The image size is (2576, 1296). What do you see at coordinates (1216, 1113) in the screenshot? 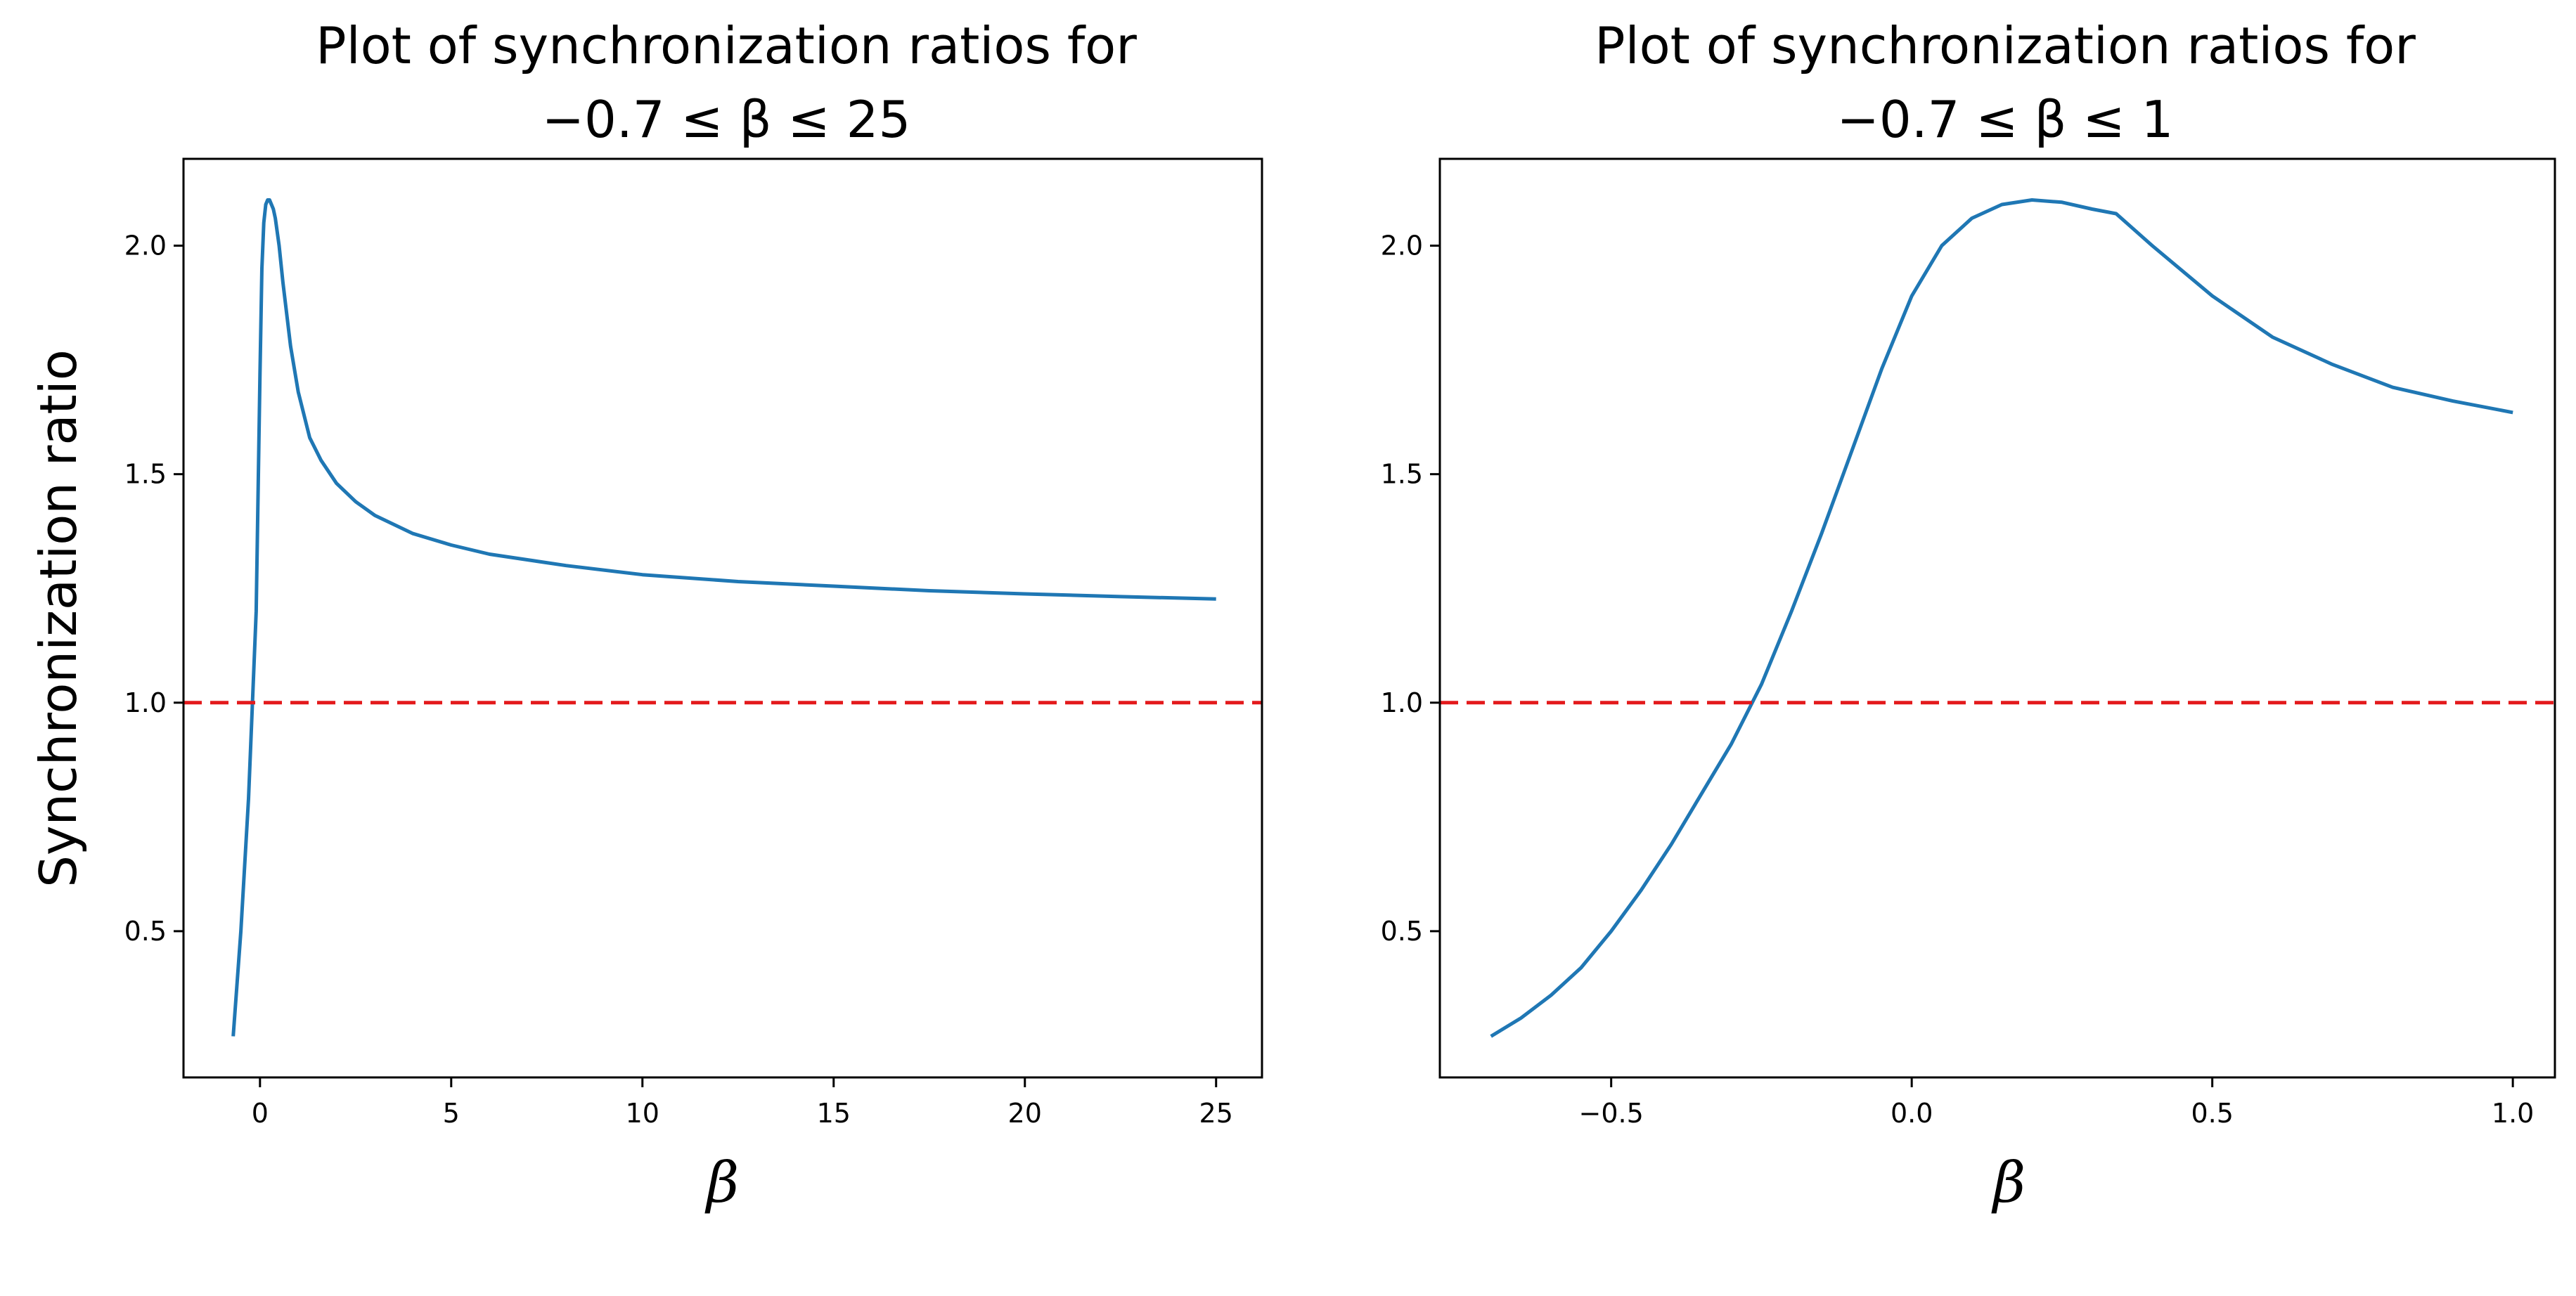
I see `x-tick-label: 25` at bounding box center [1216, 1113].